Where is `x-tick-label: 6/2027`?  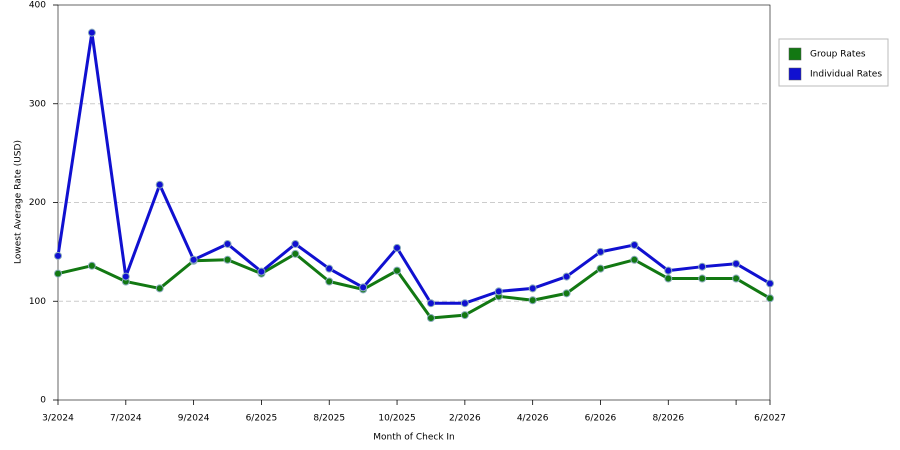
x-tick-label: 6/2027 is located at coordinates (770, 419).